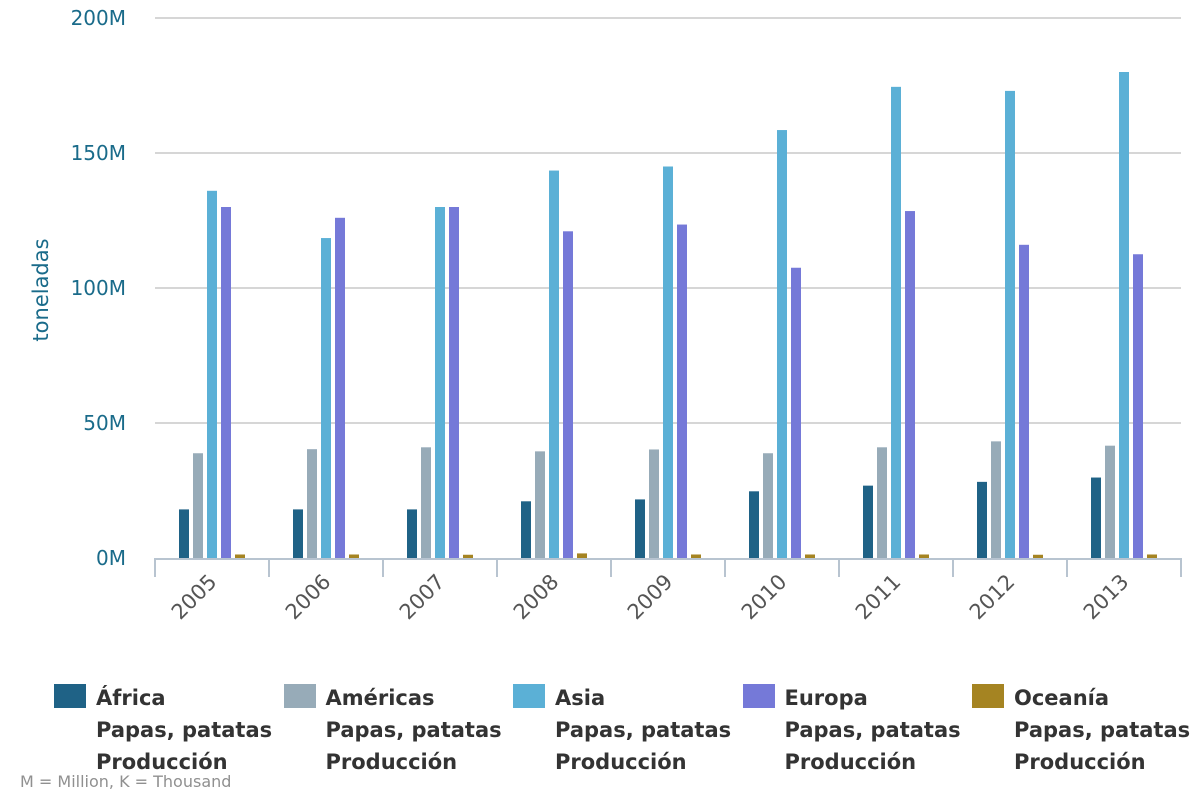 The width and height of the screenshot is (1200, 800). I want to click on bar-africa-2012, so click(982, 519).